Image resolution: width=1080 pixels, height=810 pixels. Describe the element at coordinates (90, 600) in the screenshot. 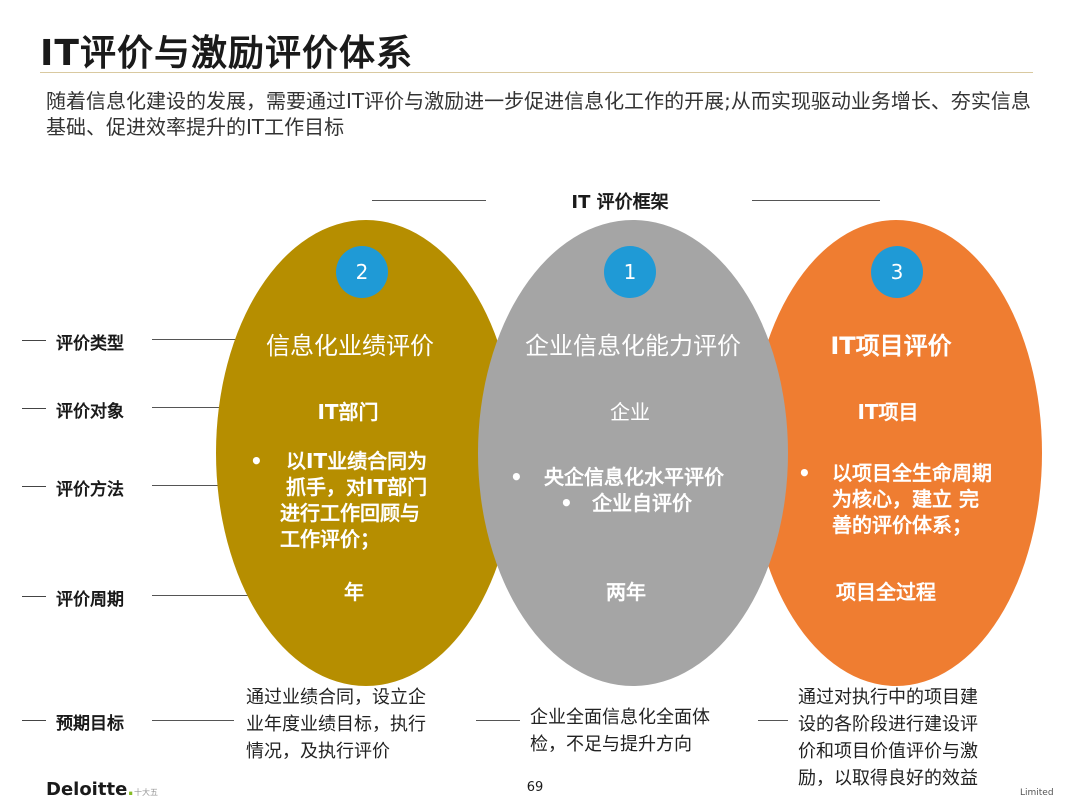

I see `row-label-period: 评价周期` at that location.